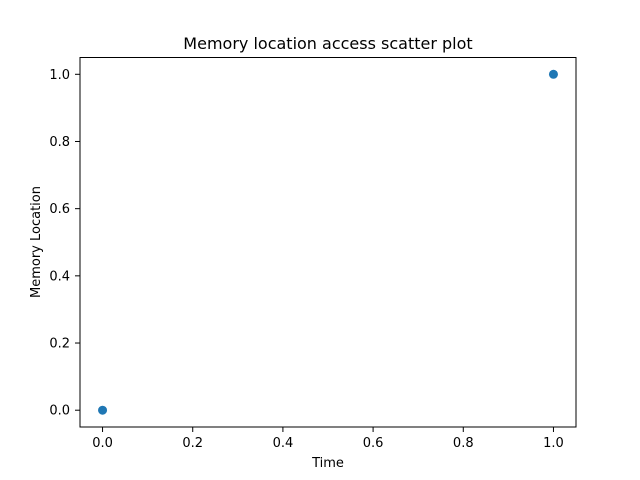  Describe the element at coordinates (64, 243) in the screenshot. I see `y-axis-ticks: 0.0 0.2 0.4 0.6 0.8 1.0` at that location.